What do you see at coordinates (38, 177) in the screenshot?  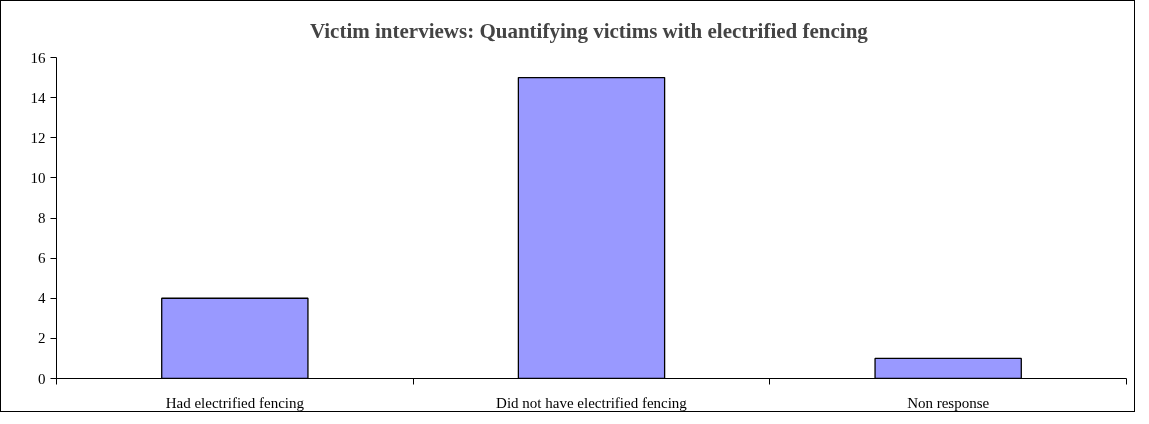 I see `y-tick-label: 10` at bounding box center [38, 177].